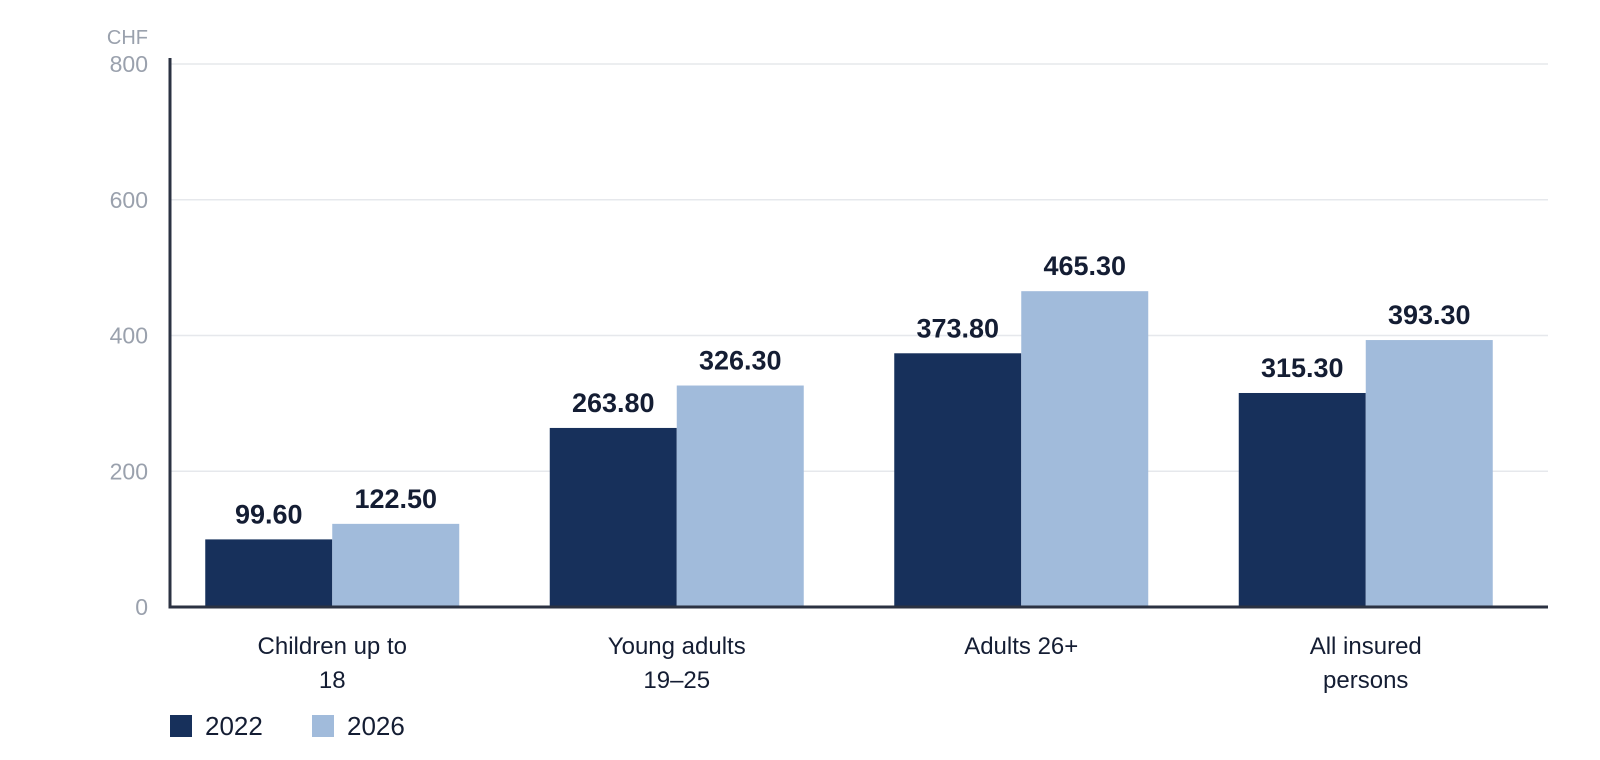 Image resolution: width=1600 pixels, height=760 pixels. What do you see at coordinates (1366, 646) in the screenshot?
I see `category-label: All insured` at bounding box center [1366, 646].